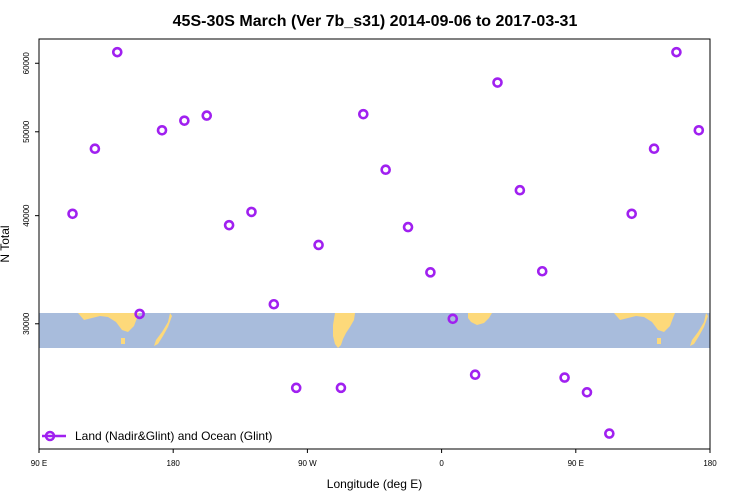  I want to click on y-axis: 30000 40000 50000 60000, so click(30, 193).